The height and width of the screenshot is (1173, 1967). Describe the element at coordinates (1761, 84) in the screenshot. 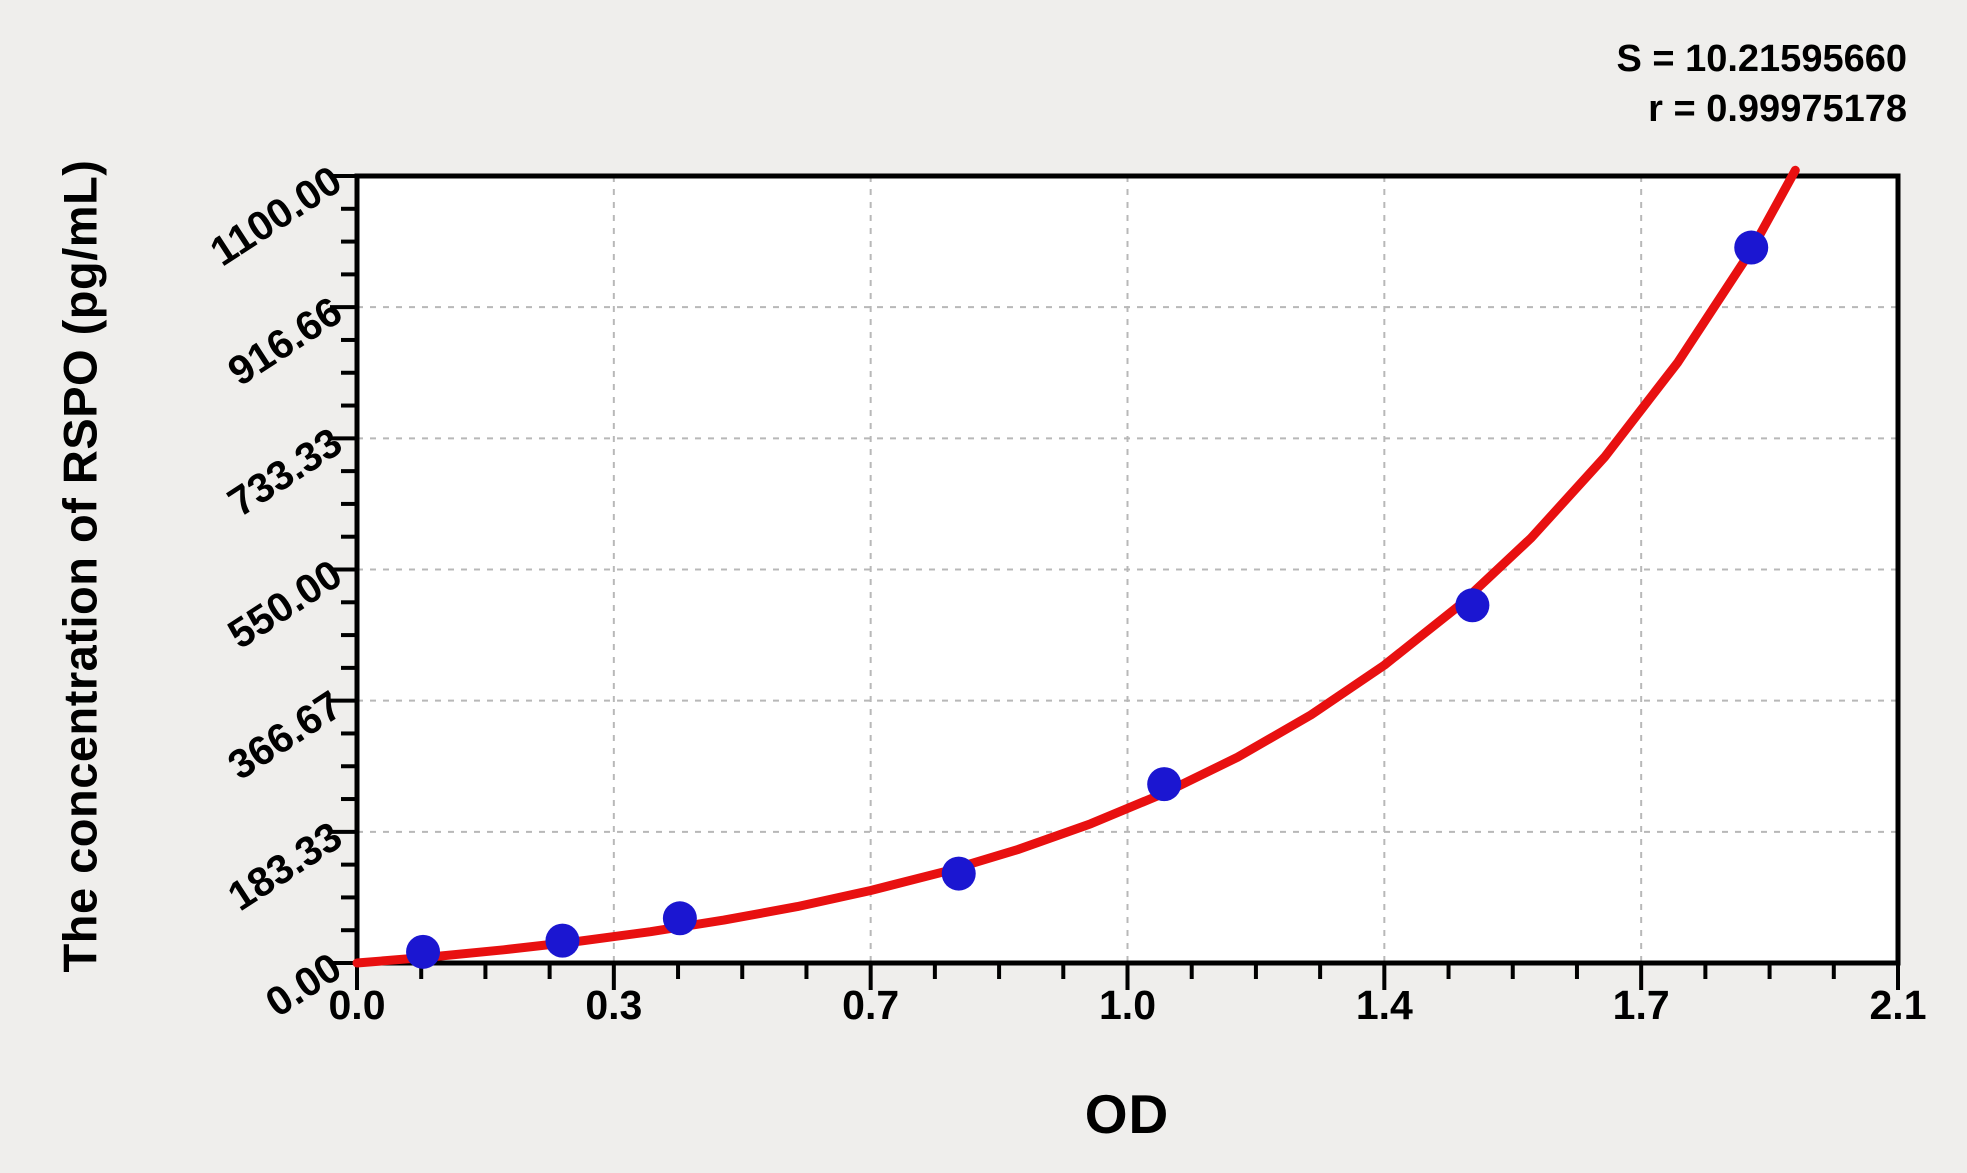

I see `fit-statistics: S = 10.21595660 r = 0.99975178` at that location.